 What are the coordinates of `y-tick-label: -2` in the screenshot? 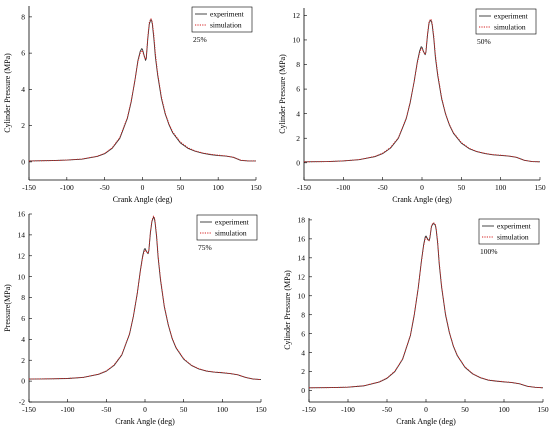 It's located at (22, 402).